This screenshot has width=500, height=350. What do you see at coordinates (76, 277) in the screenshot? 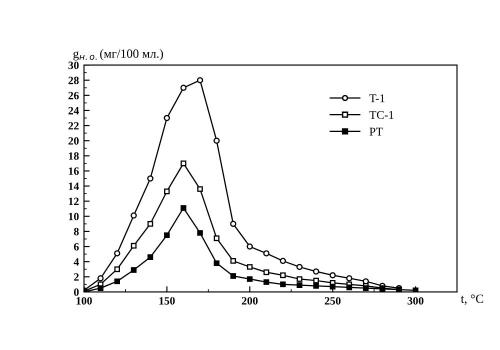
I see `y-tick-label: 2` at bounding box center [76, 277].